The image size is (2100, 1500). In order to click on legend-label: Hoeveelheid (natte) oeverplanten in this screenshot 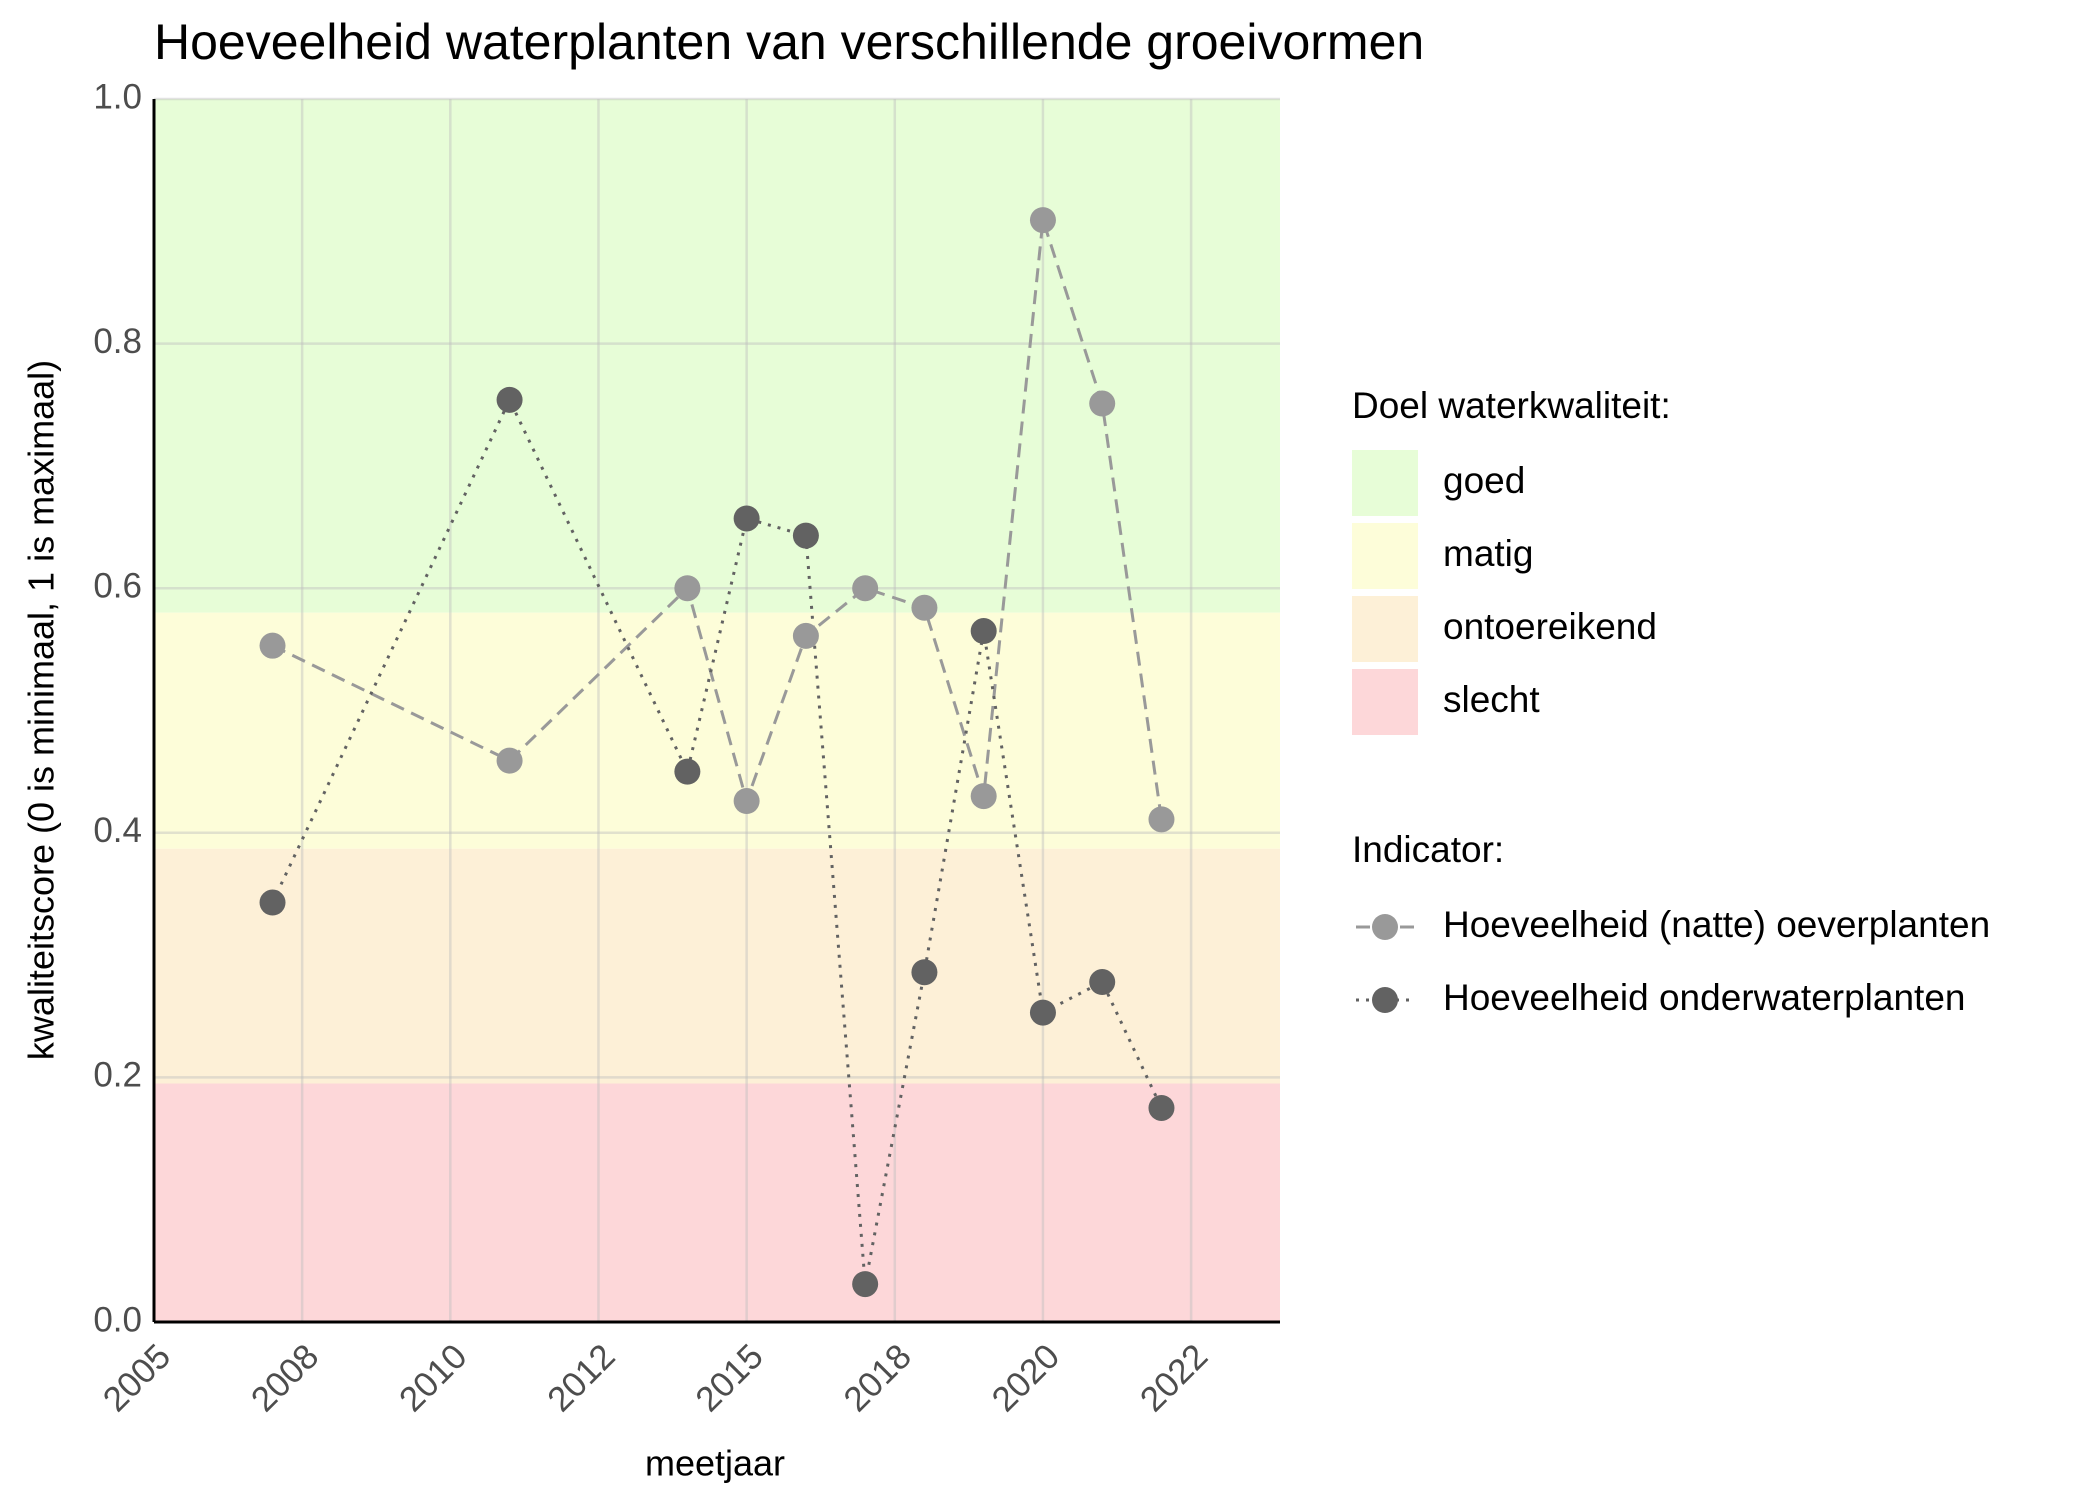, I will do `click(1716, 924)`.